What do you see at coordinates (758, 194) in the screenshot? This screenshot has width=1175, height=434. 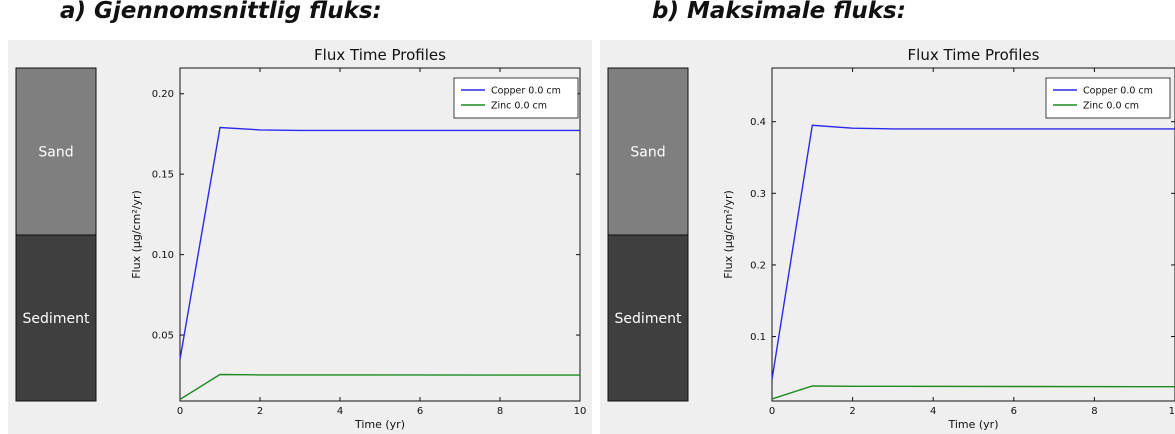 I see `y-tick-label: 0.3` at bounding box center [758, 194].